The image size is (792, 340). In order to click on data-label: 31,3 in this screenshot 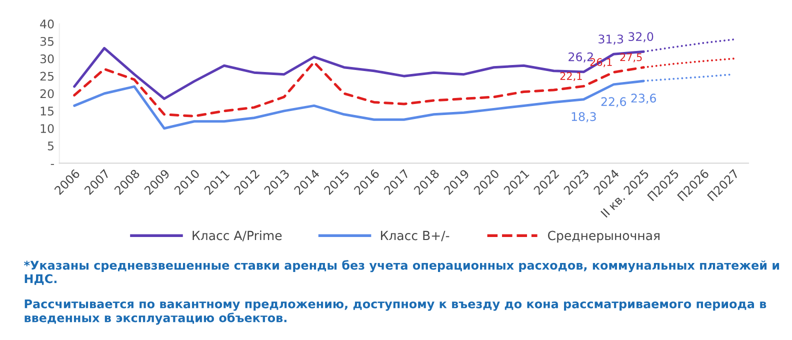, I will do `click(611, 39)`.